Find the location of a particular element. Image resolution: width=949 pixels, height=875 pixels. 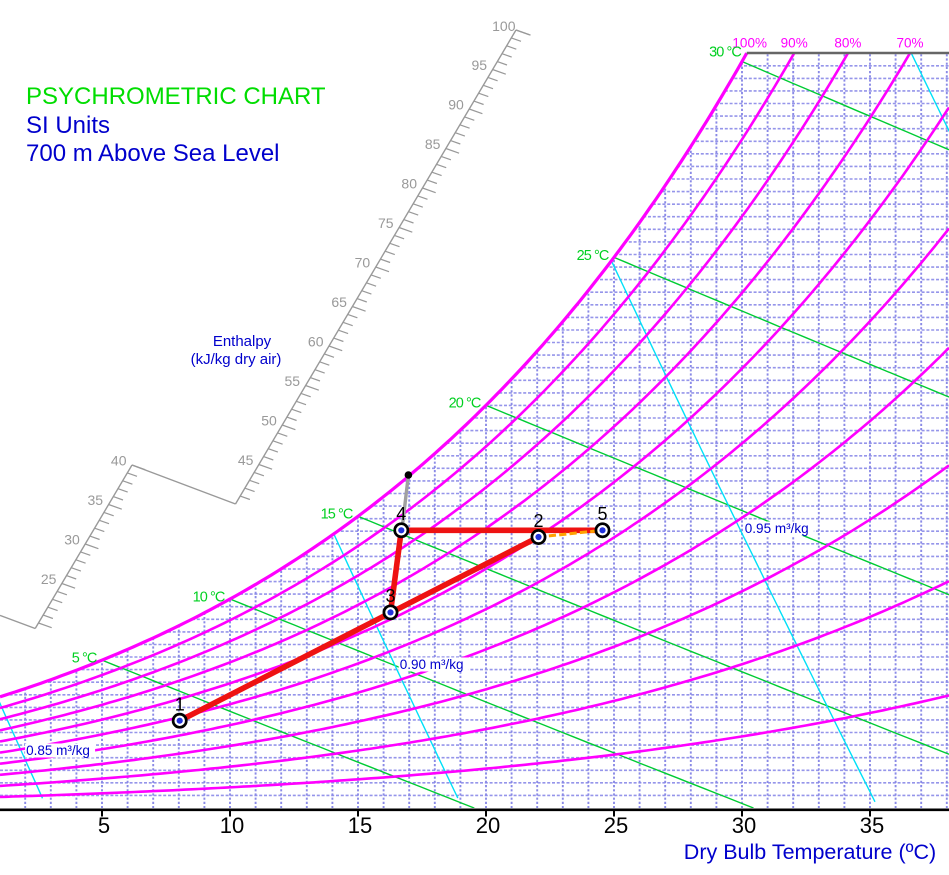

svg-text: PSYCHROMETRIC CHART is located at coordinates (176, 96).